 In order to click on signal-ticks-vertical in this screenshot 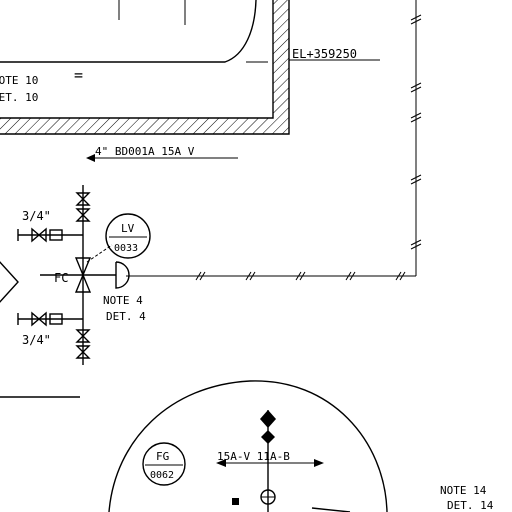, I will do `click(416, 132)`.